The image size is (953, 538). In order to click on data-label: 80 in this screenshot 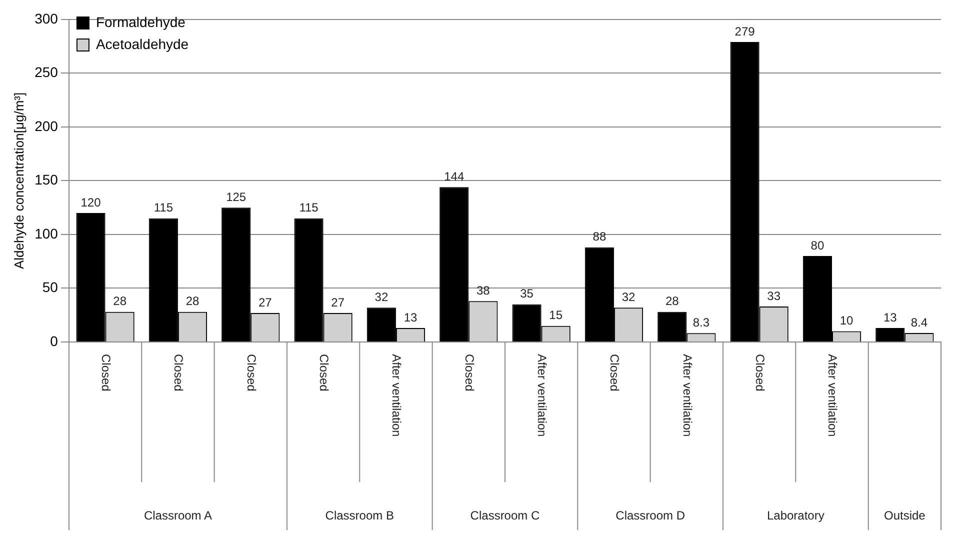, I will do `click(817, 245)`.